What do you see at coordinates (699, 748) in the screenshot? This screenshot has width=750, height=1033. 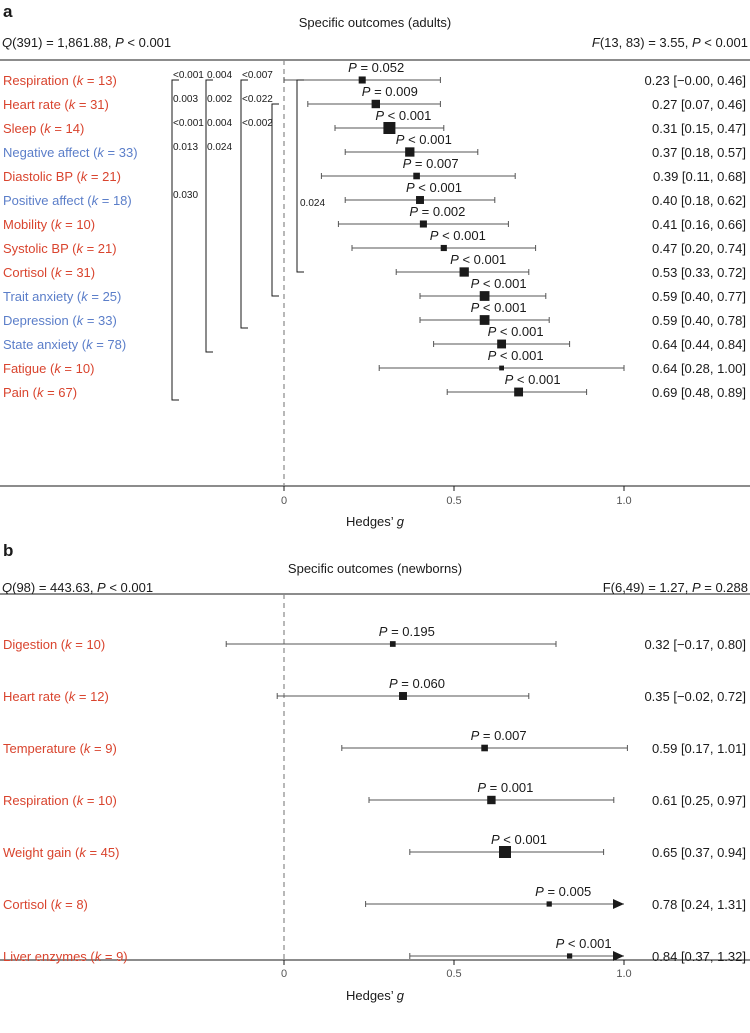 I see `effect-estimate-ci: 0.59 [0.17, 1.01]` at bounding box center [699, 748].